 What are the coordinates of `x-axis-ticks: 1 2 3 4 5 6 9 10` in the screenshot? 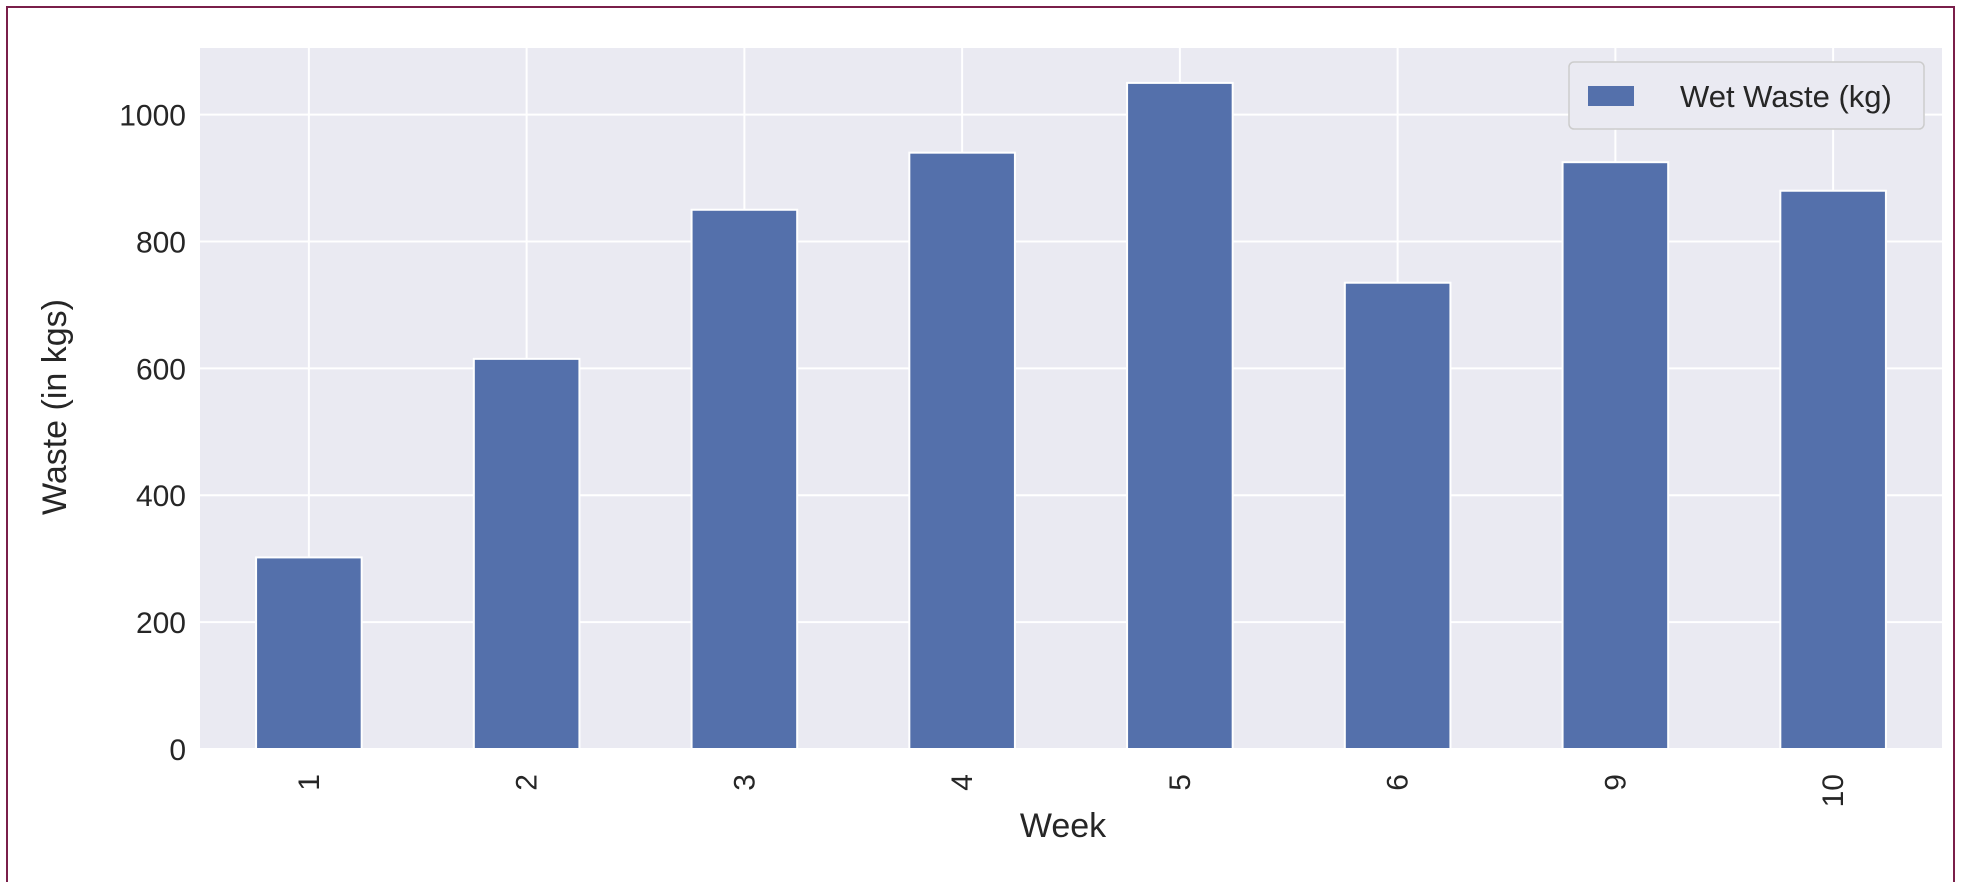 It's located at (1071, 790).